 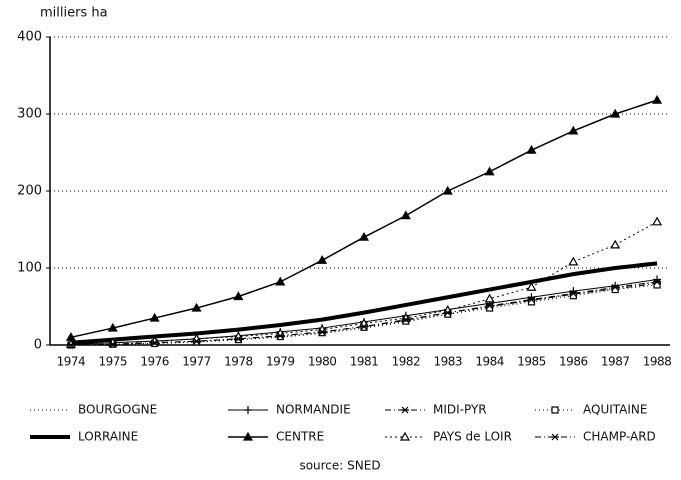 I want to click on x-tick-label: 1983, so click(x=447, y=362).